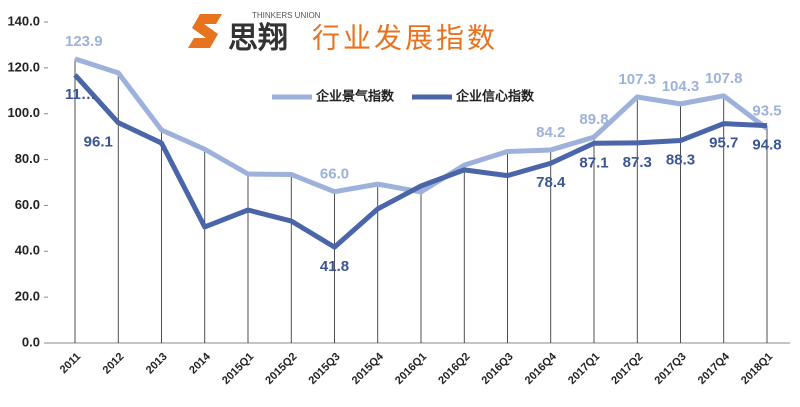  What do you see at coordinates (766, 111) in the screenshot?
I see `value-label: 93.5` at bounding box center [766, 111].